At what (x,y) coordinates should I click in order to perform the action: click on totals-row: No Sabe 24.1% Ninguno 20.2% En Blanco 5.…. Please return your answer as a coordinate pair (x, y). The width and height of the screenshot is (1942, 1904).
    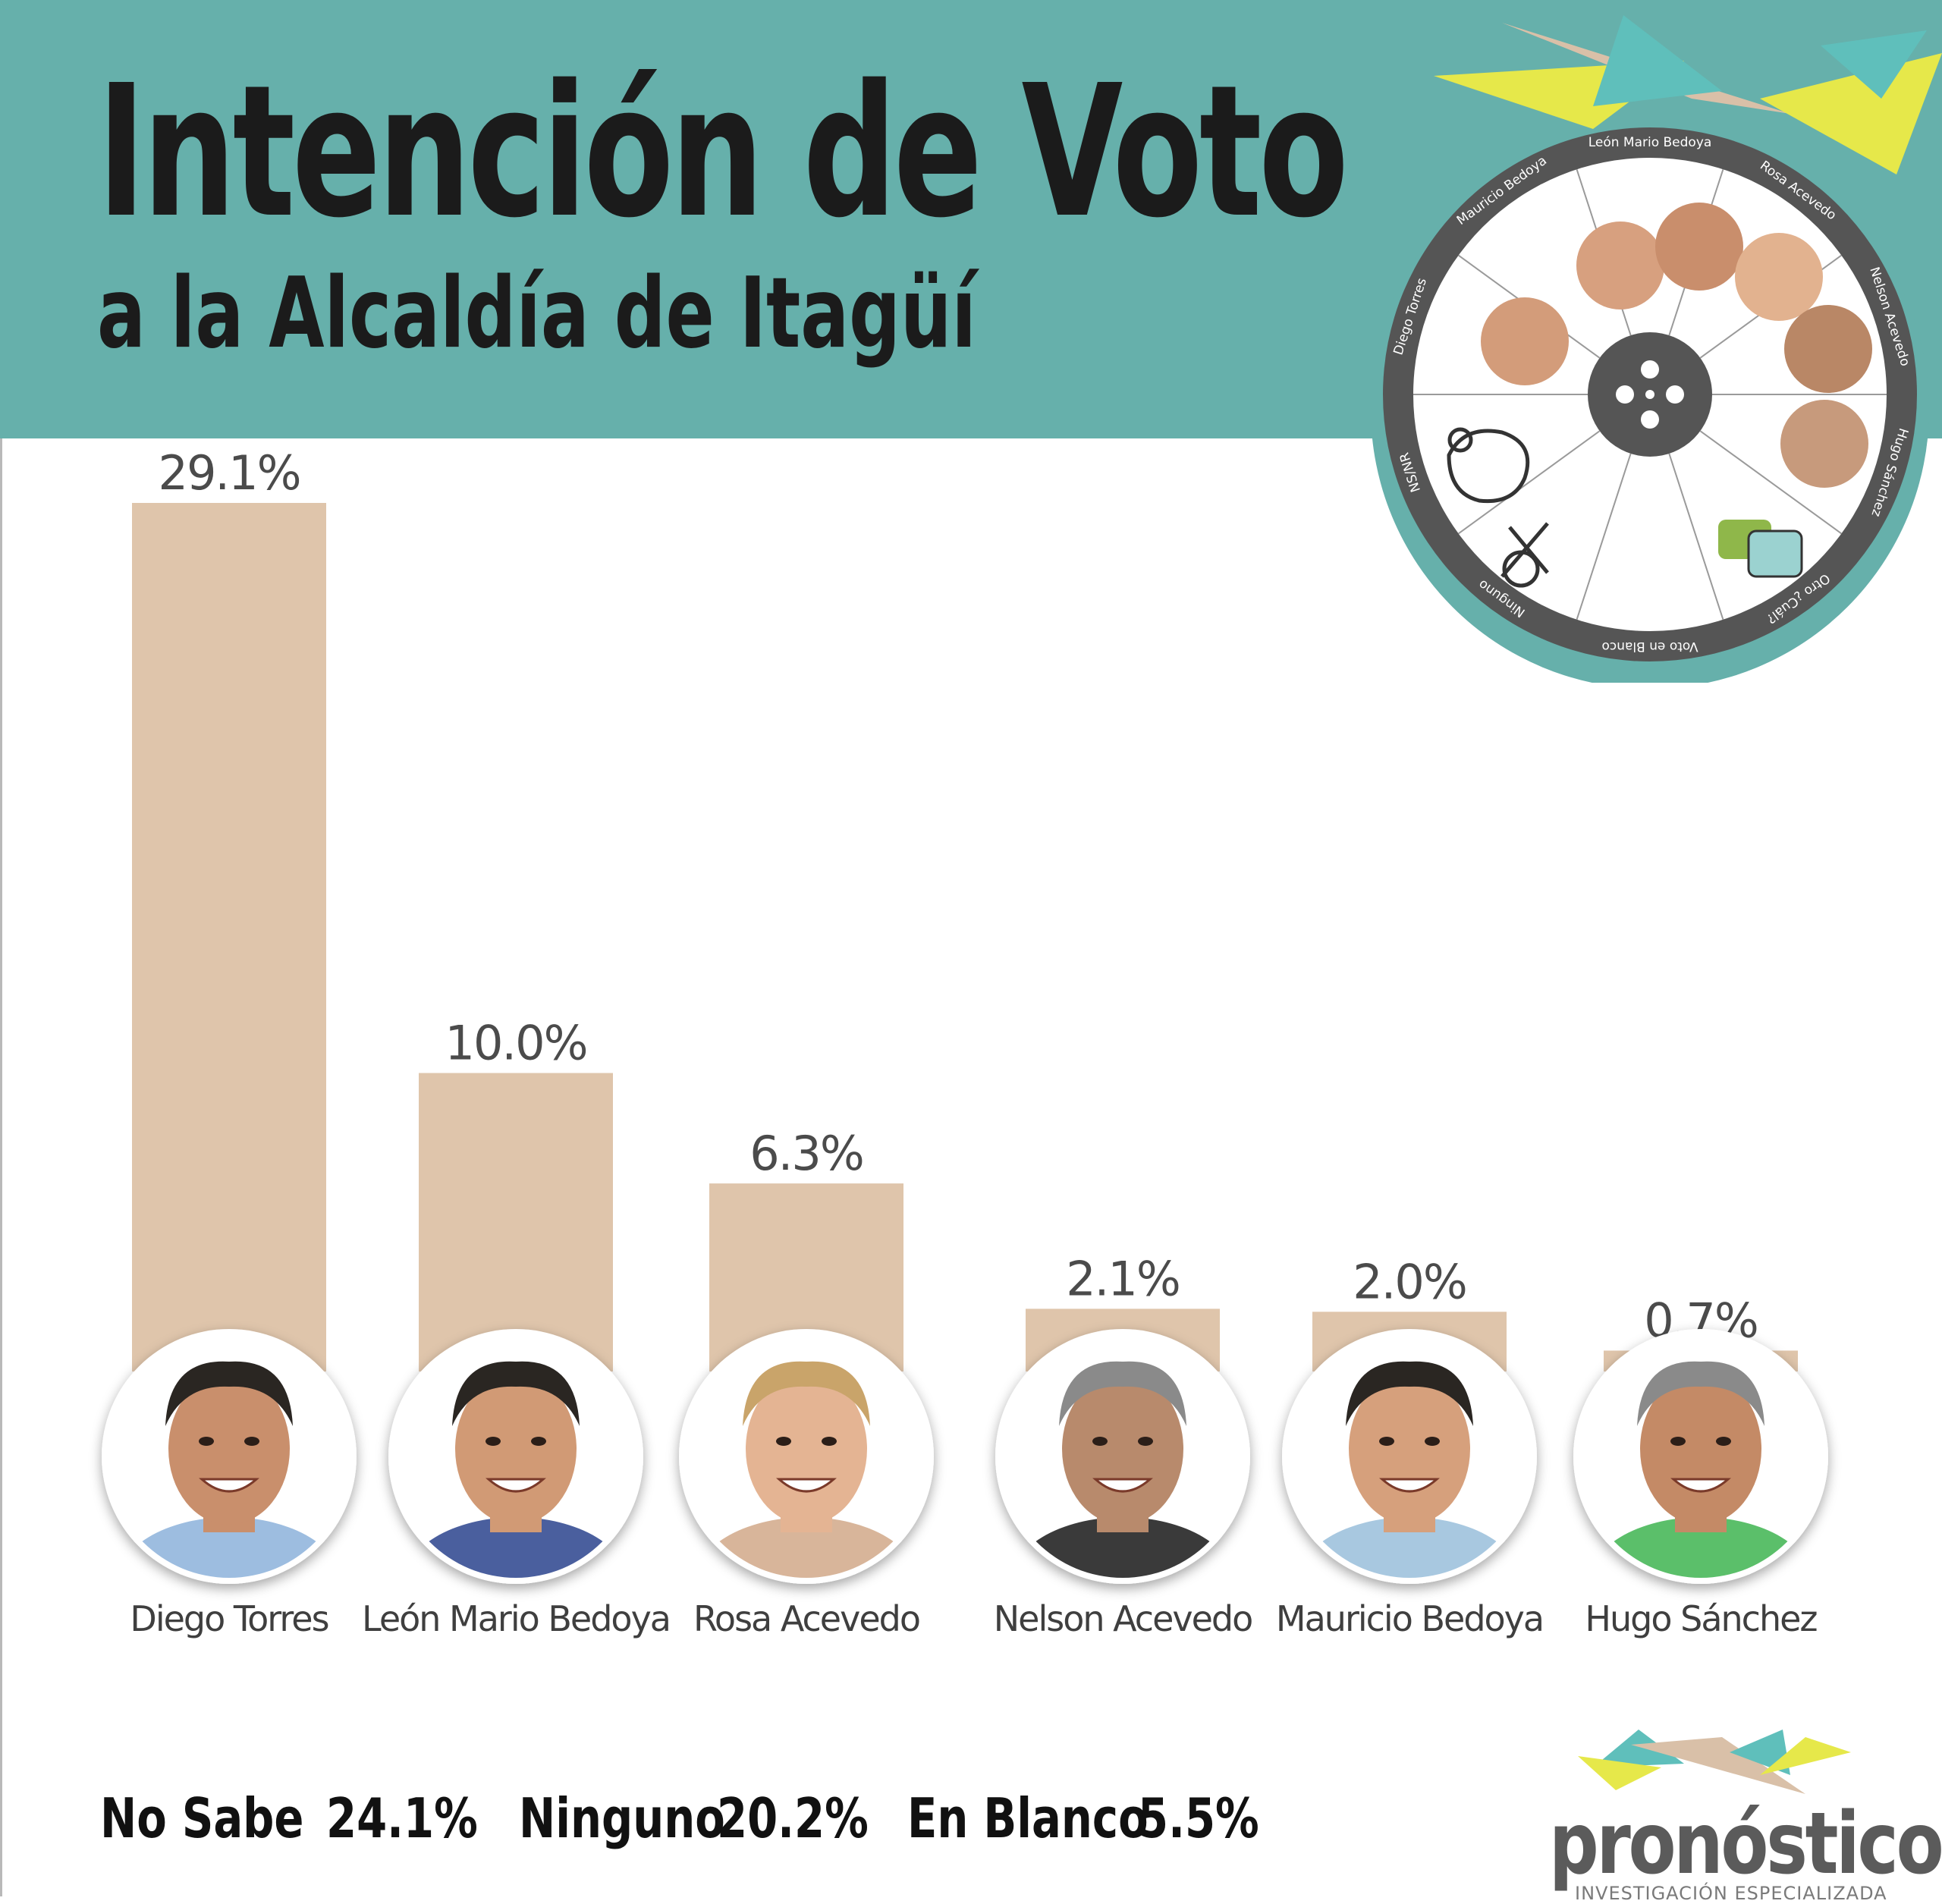
    Looking at the image, I should click on (682, 1820).